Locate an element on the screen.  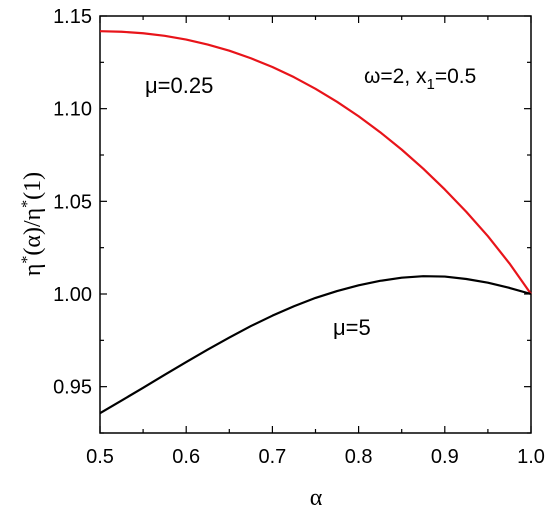
x-axis-label: α is located at coordinates (316, 498).